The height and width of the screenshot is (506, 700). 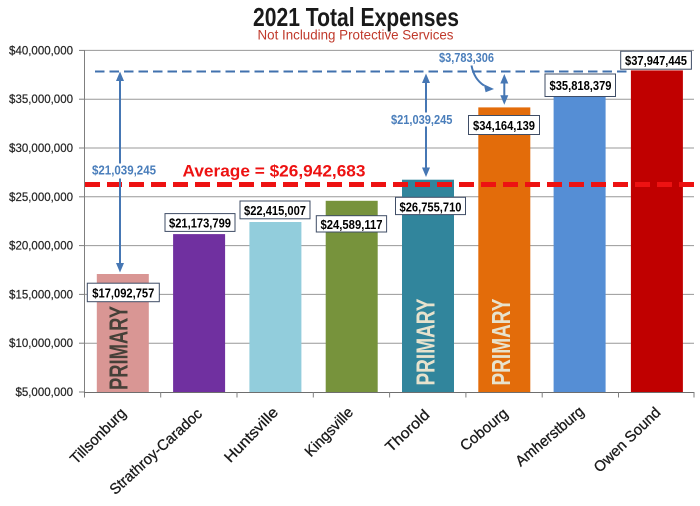 I want to click on svg-text: $20,000,000, so click(x=41, y=247).